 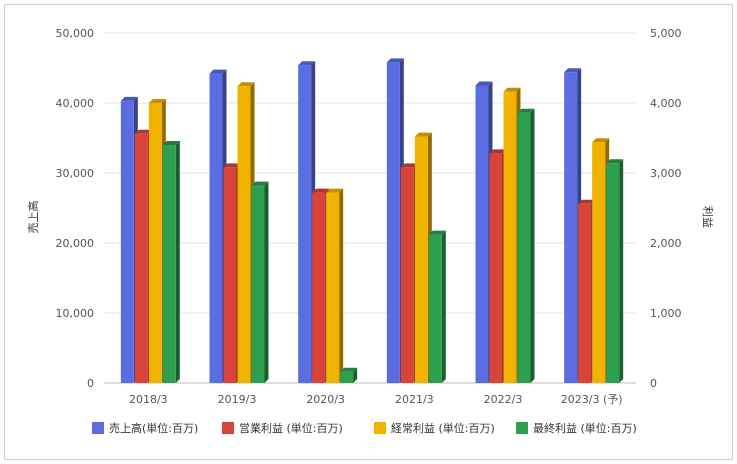 I want to click on x-tick-label: 2019/3, so click(x=237, y=399).